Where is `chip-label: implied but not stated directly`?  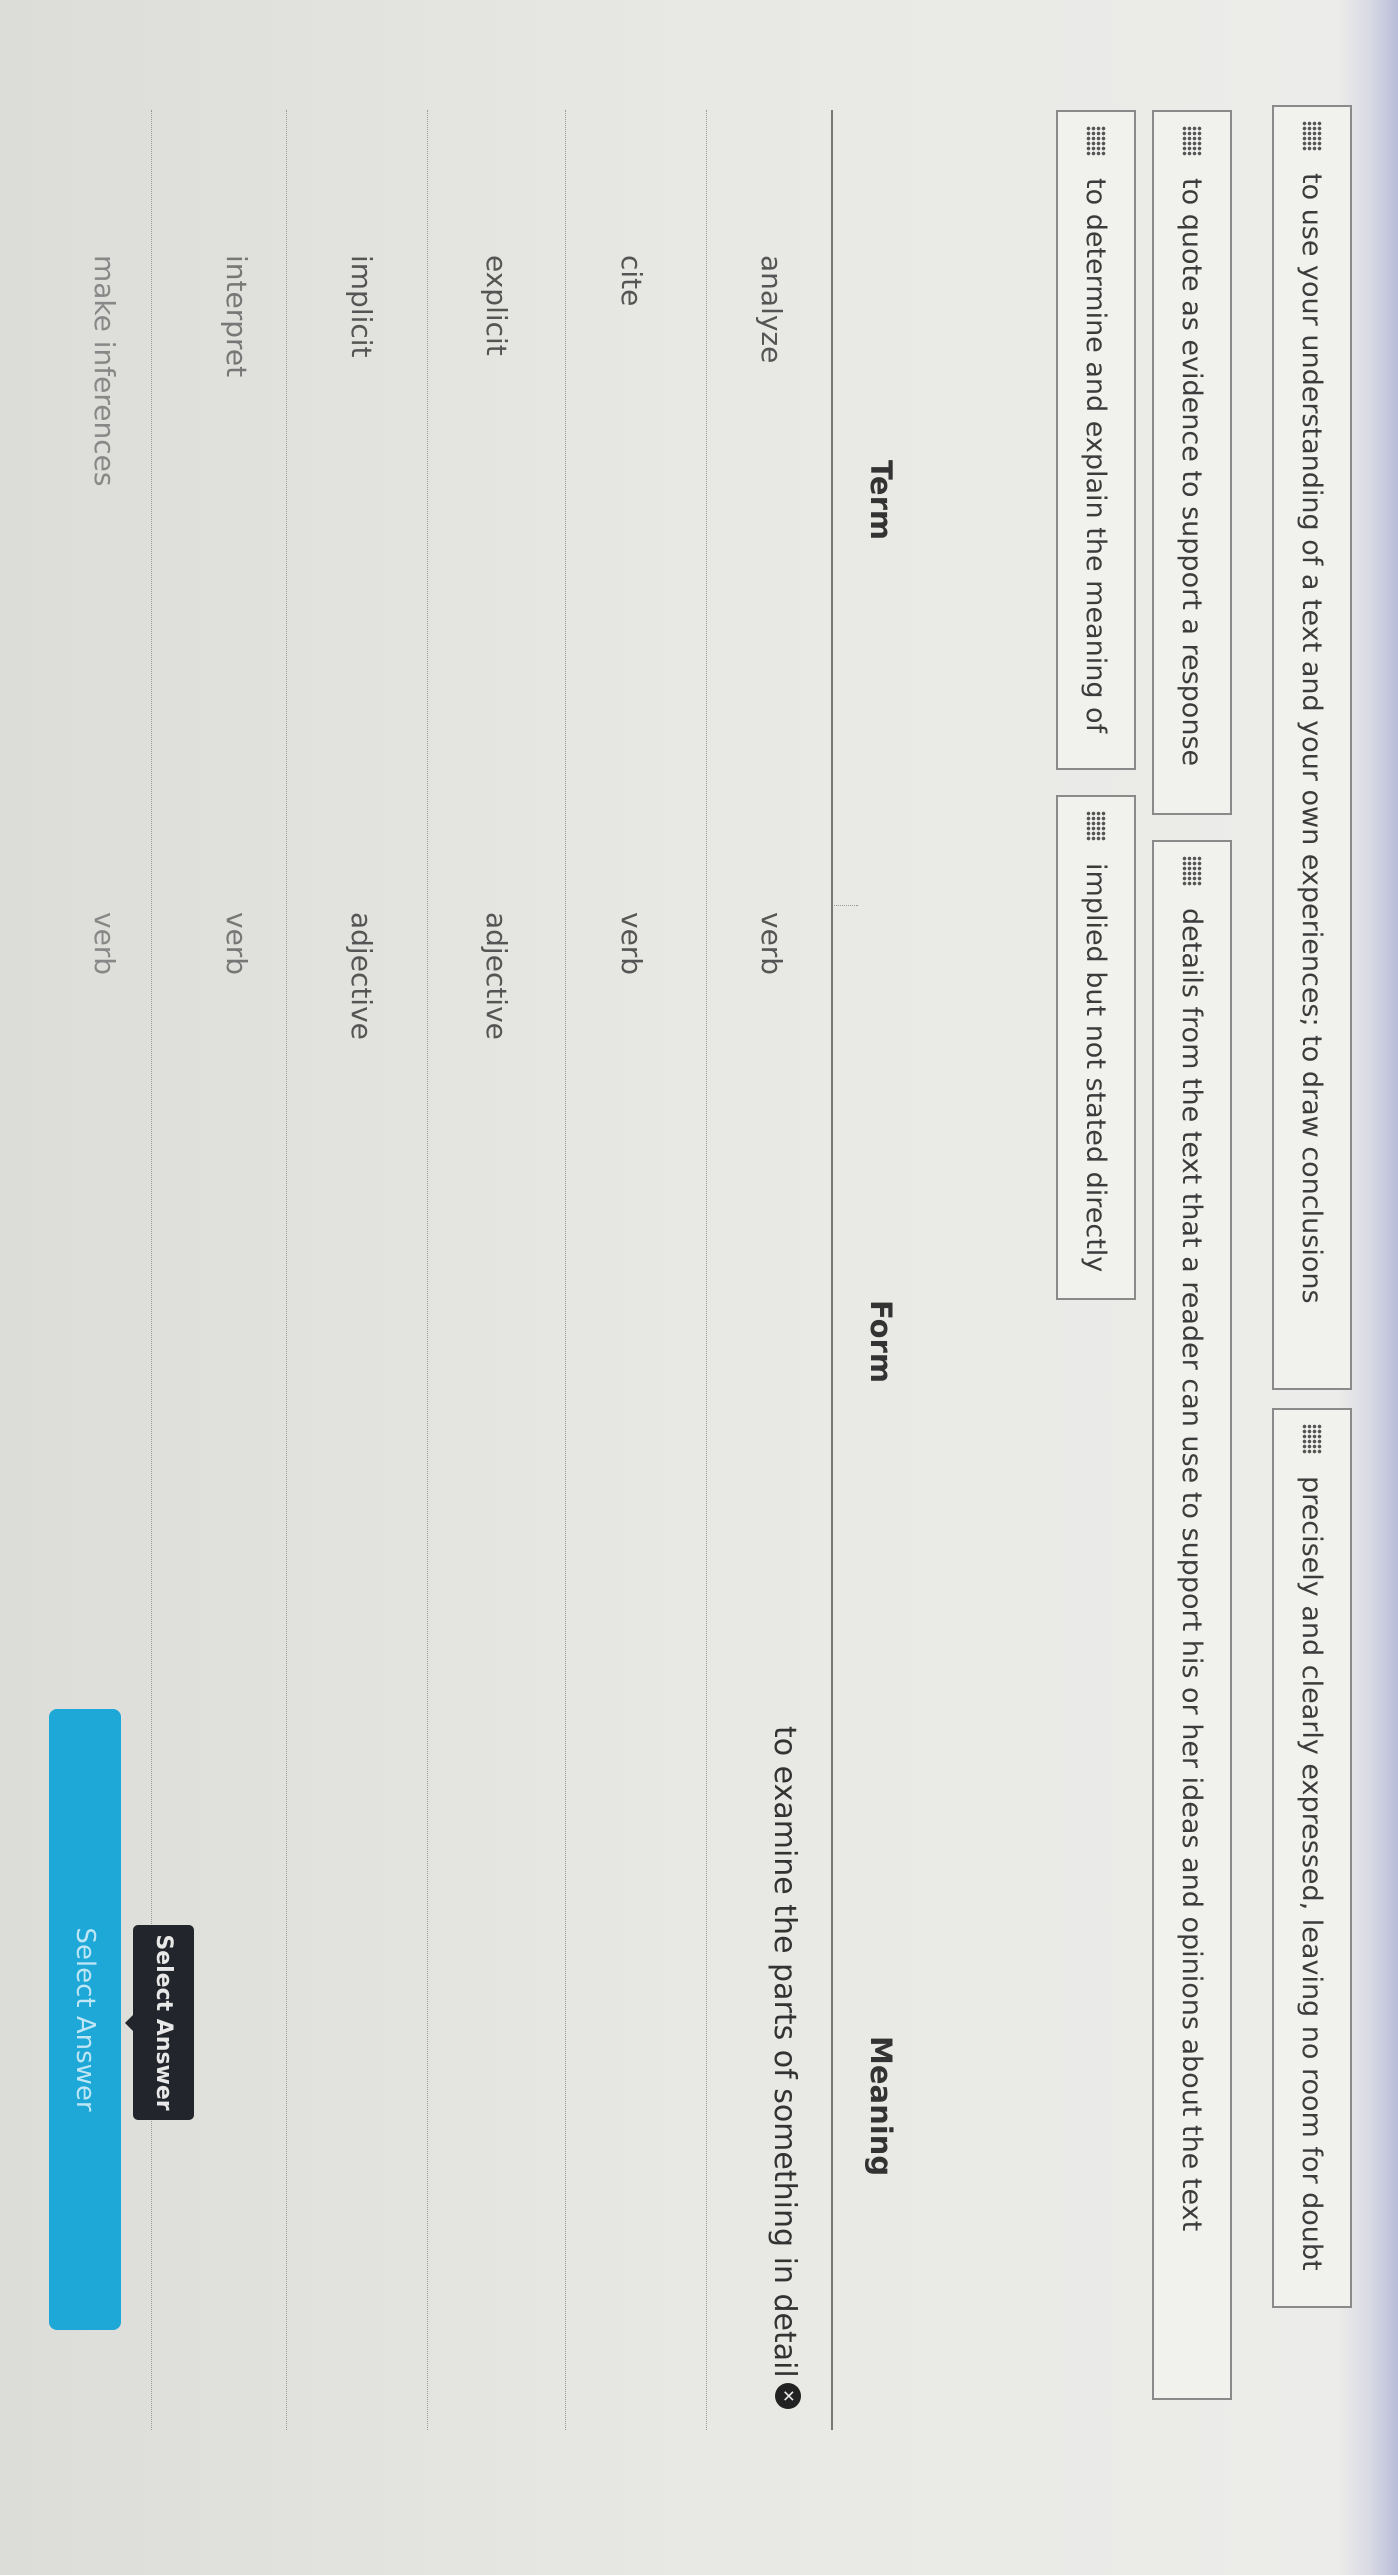
chip-label: implied but not stated directly is located at coordinates (1096, 1068).